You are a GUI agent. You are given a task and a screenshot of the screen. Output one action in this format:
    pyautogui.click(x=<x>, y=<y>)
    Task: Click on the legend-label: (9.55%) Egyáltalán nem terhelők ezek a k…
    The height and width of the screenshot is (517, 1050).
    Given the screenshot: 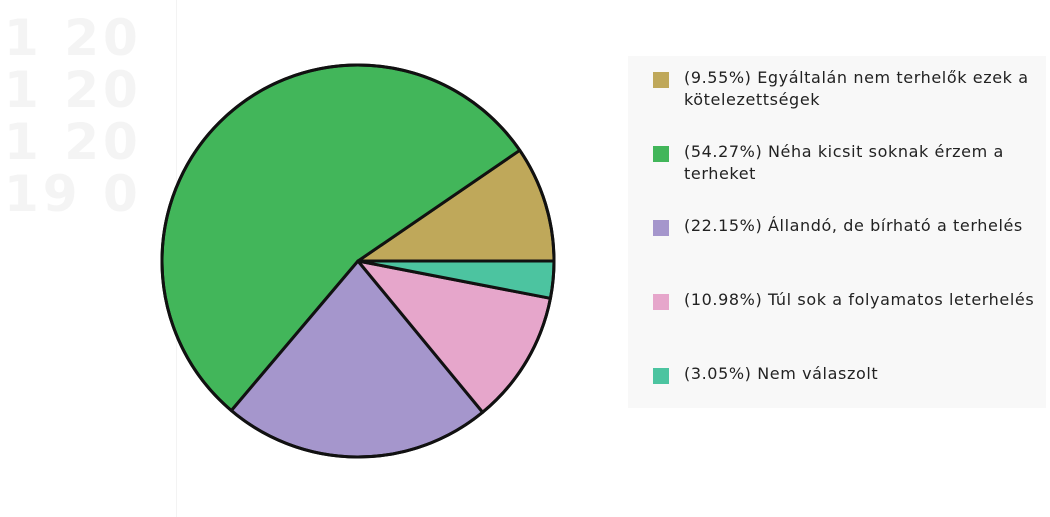 What is the action you would take?
    pyautogui.click(x=856, y=88)
    